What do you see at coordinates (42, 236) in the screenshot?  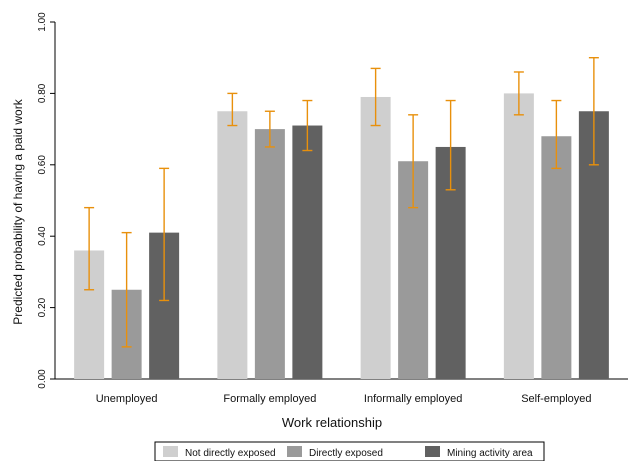 I see `y-tick-label: 0.40` at bounding box center [42, 236].